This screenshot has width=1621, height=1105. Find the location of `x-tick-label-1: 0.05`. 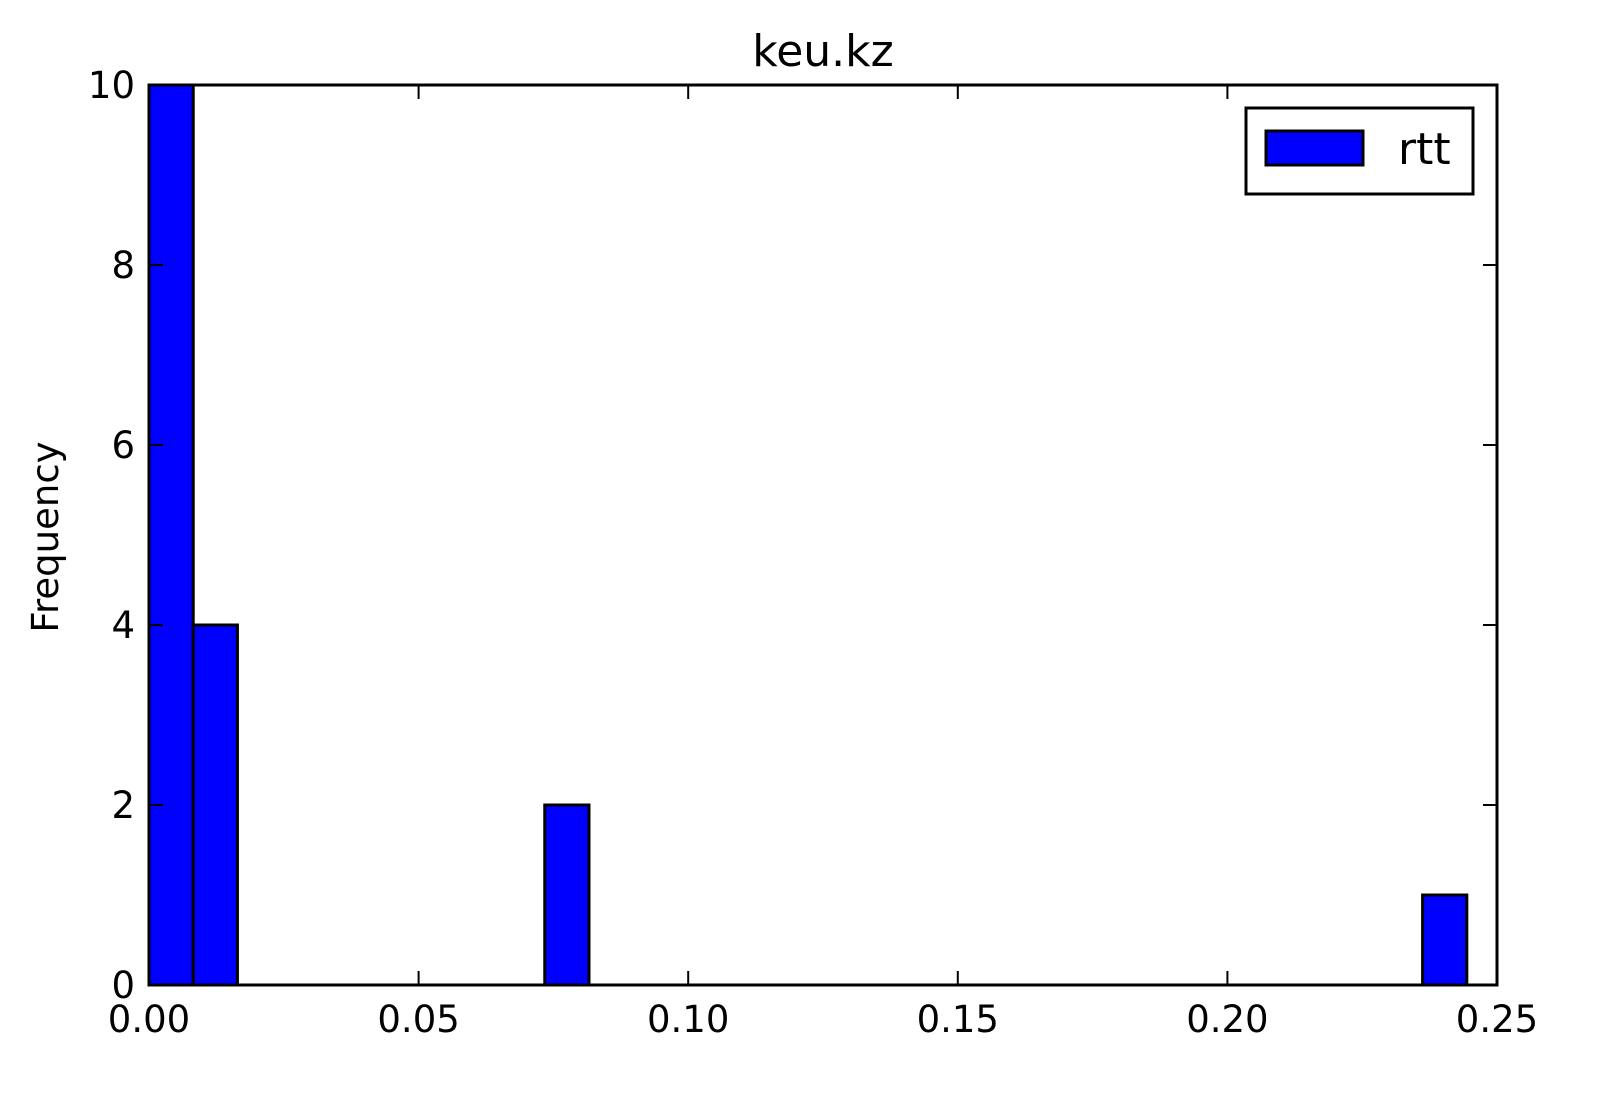

x-tick-label-1: 0.05 is located at coordinates (418, 1019).